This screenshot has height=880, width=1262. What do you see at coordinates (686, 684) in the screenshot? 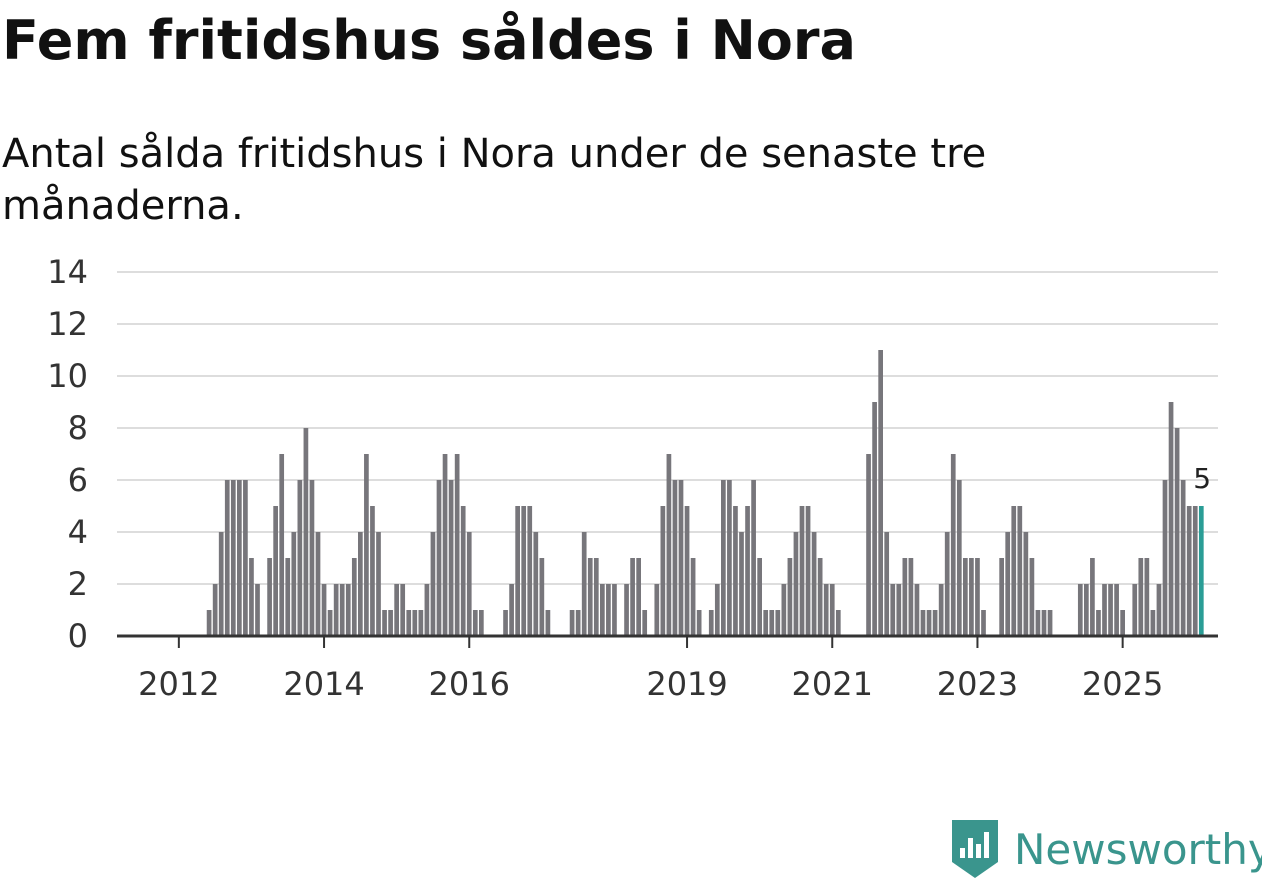
I see `x-tick-label: 2019` at bounding box center [686, 684].